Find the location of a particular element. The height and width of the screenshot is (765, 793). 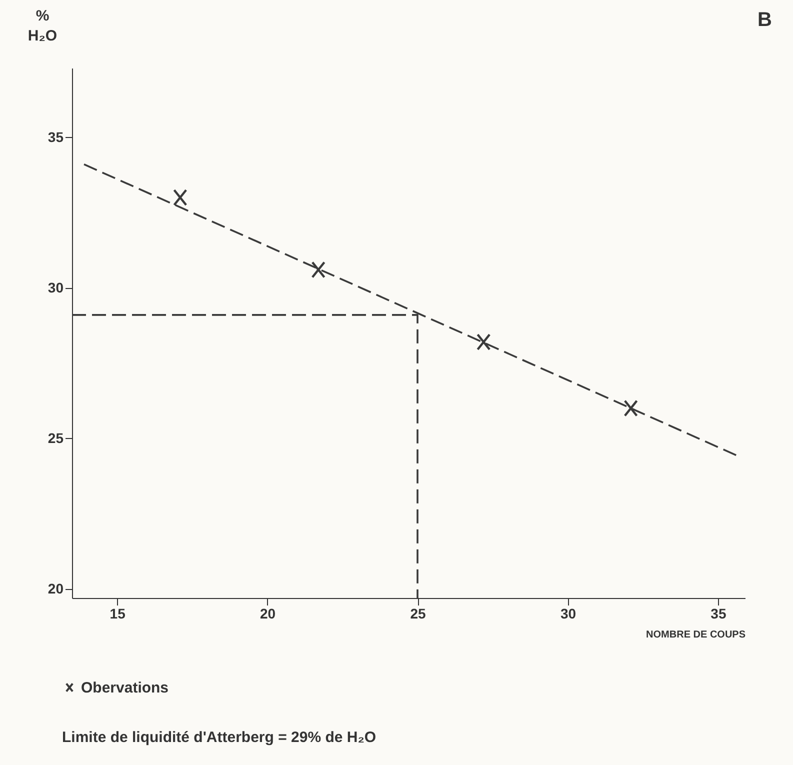

y-tick-label: 25 is located at coordinates (56, 438).